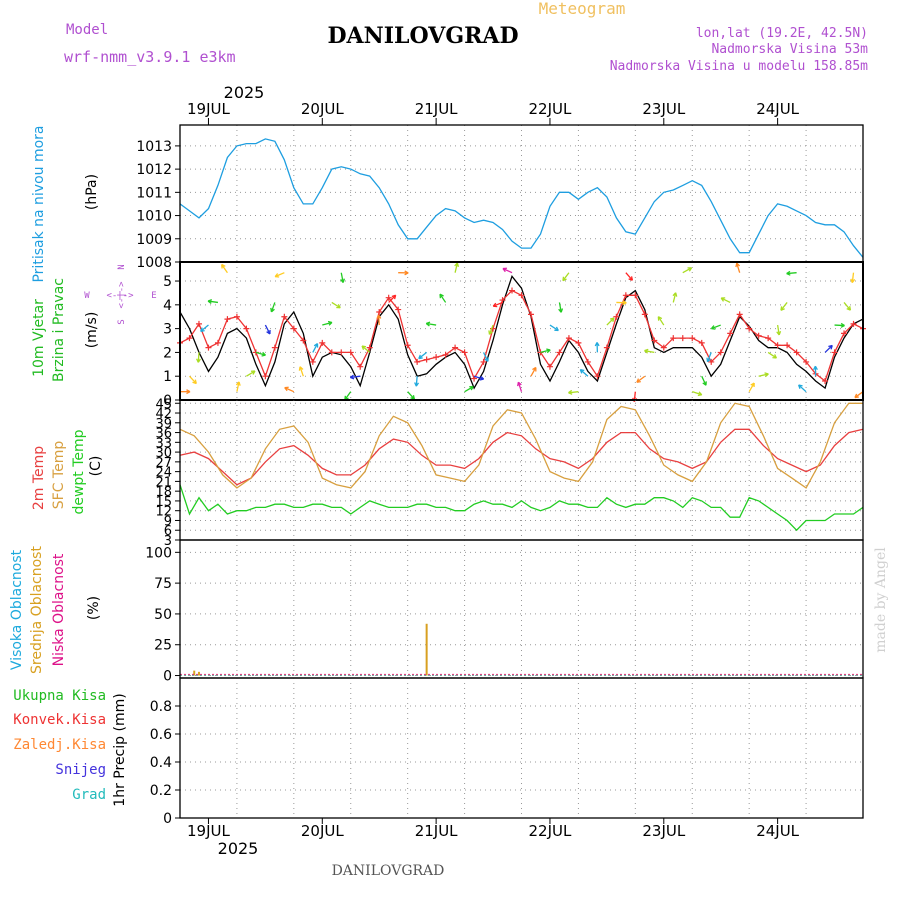 Image resolution: width=900 pixels, height=900 pixels. What do you see at coordinates (777, 831) in the screenshot?
I see `bottom-day-label: 24JUL` at bounding box center [777, 831].